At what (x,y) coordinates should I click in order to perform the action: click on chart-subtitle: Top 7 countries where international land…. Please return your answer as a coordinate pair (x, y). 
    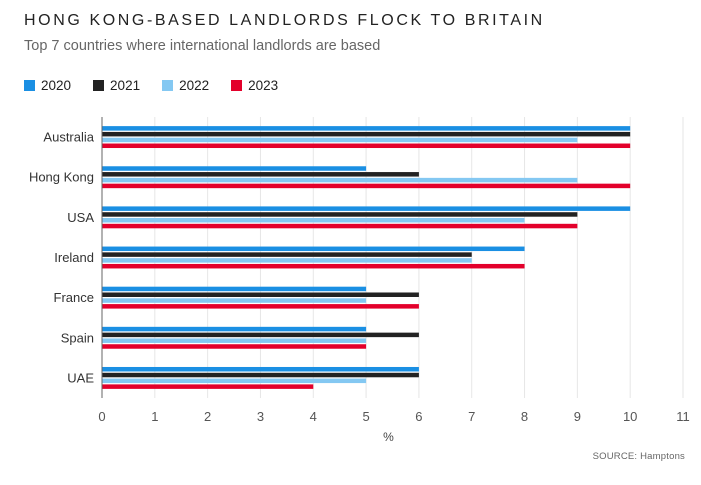
    Looking at the image, I should click on (202, 46).